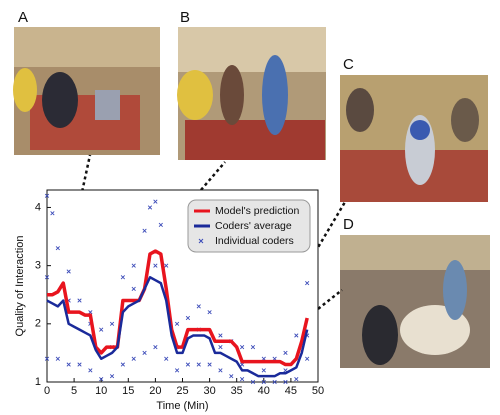  Describe the element at coordinates (182, 391) in the screenshot. I see `x-tick-label: 25` at that location.